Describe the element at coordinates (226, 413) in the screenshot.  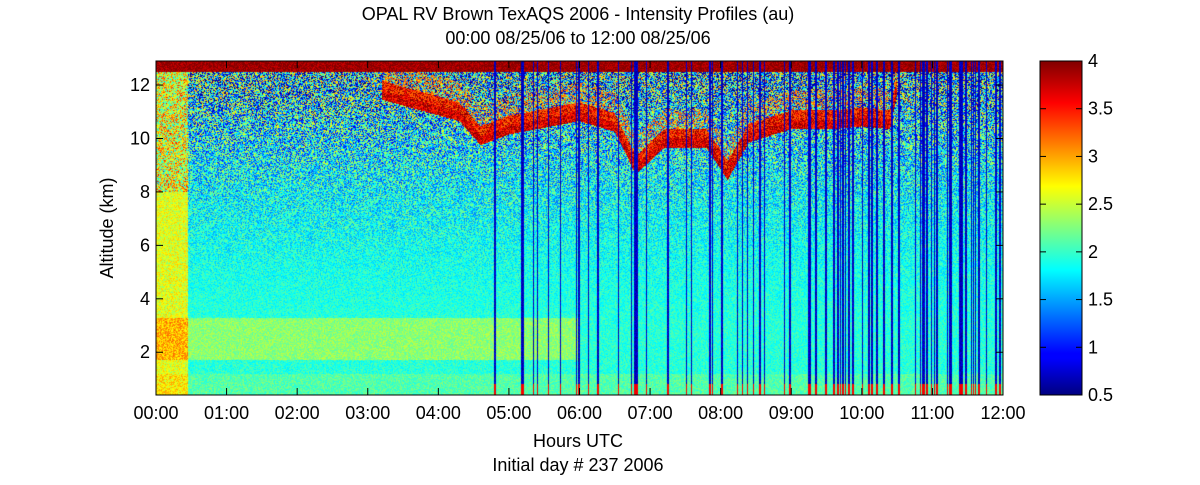
I see `x-tick-label: 01:00` at that location.